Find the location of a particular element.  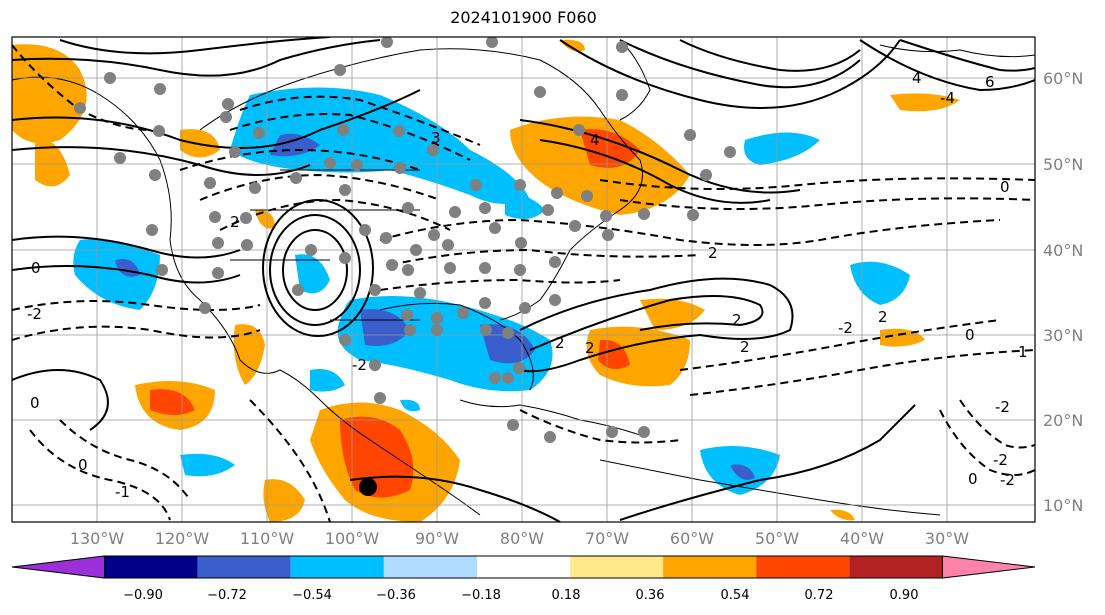

svg-text: 50°W is located at coordinates (777, 538).